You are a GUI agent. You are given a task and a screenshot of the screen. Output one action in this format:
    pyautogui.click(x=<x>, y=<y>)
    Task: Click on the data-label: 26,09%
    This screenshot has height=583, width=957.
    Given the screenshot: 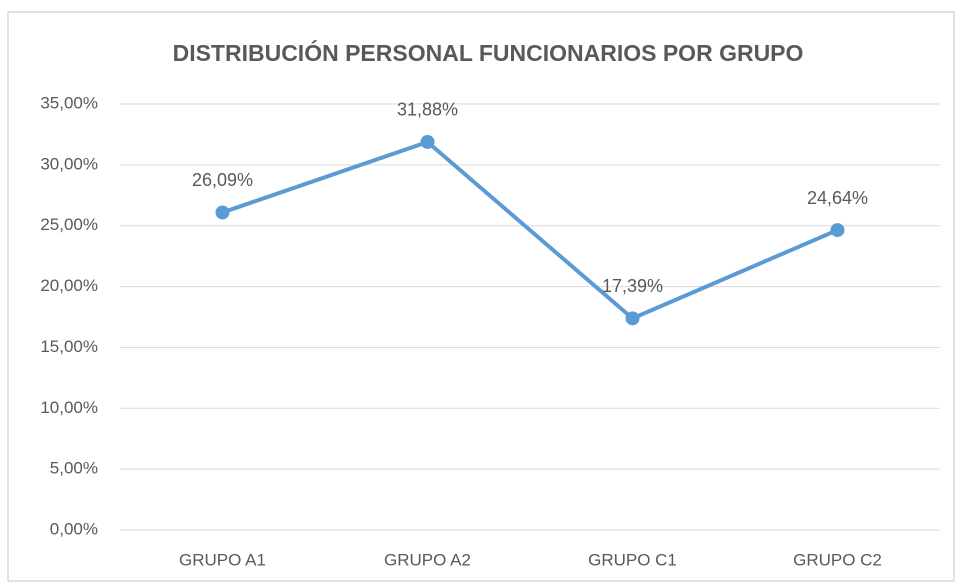 What is the action you would take?
    pyautogui.click(x=222, y=180)
    